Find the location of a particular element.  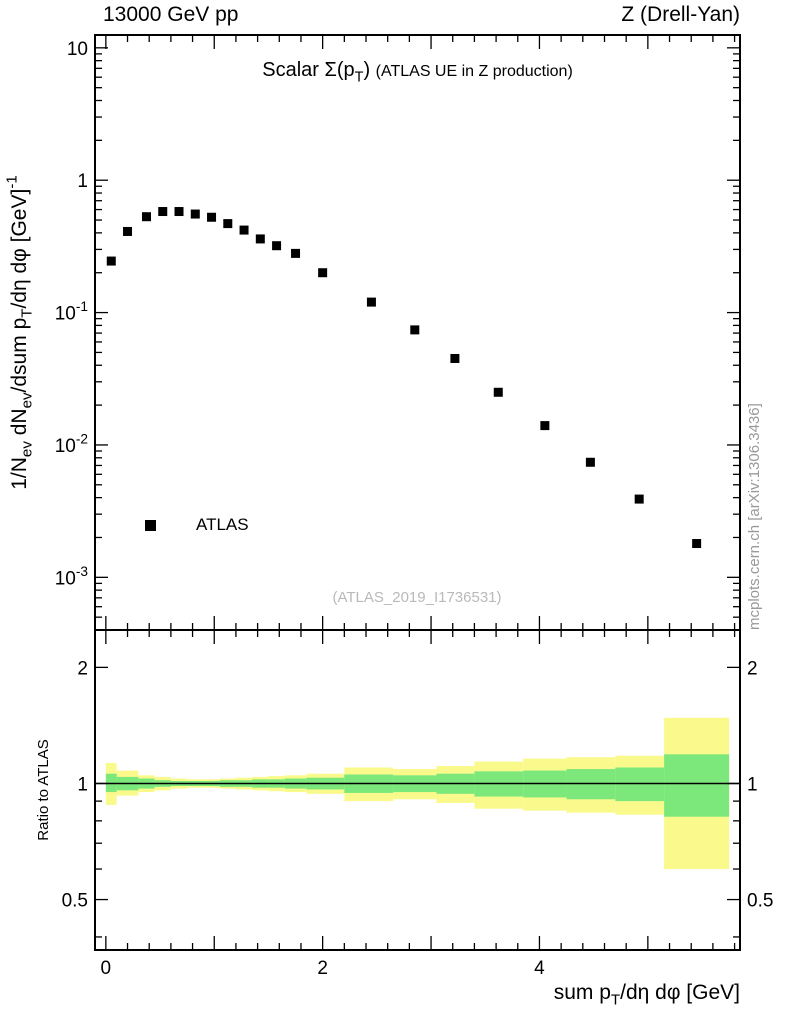

ratio-bands is located at coordinates (417, 793).